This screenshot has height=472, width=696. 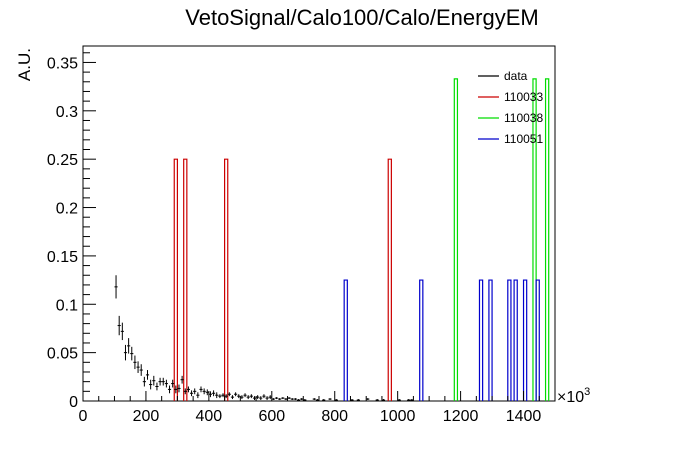 I want to click on y-tick-label-2: 0.1, so click(x=67, y=305).